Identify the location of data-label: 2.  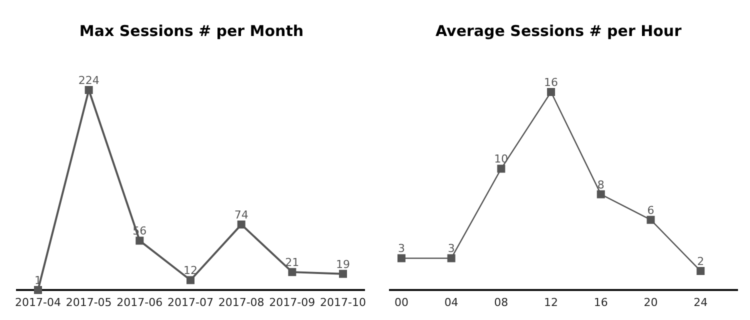
(700, 261).